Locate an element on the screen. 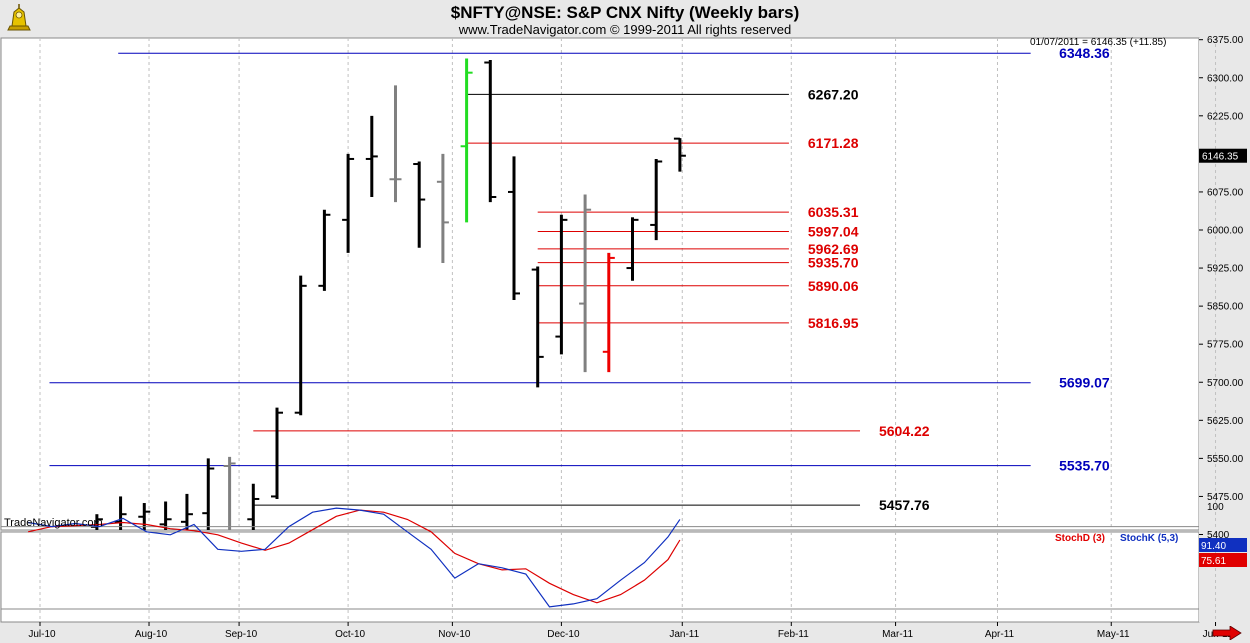 This screenshot has width=1250, height=643. price-tick-label: 5475.00 is located at coordinates (1225, 497).